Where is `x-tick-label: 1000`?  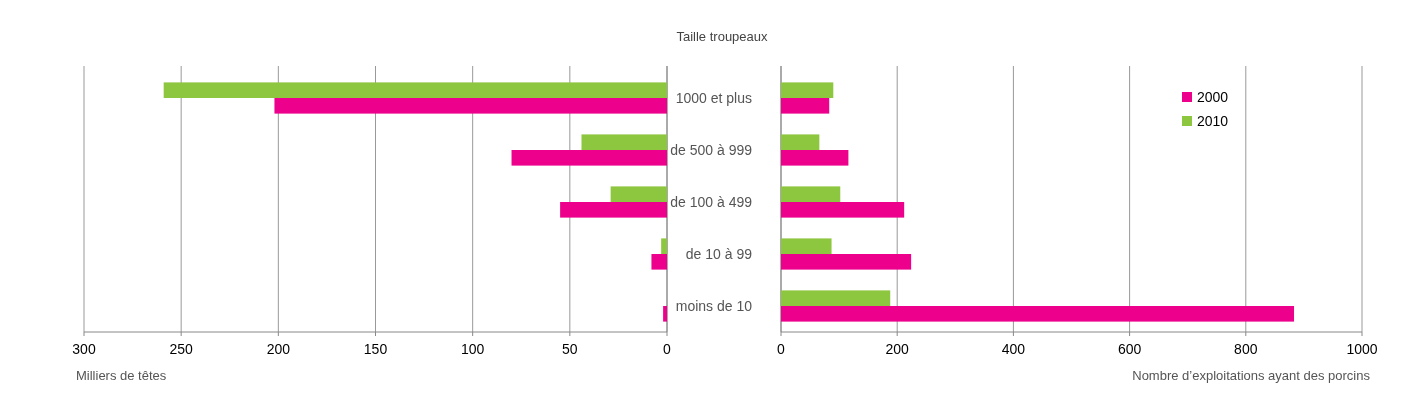
x-tick-label: 1000 is located at coordinates (1362, 349).